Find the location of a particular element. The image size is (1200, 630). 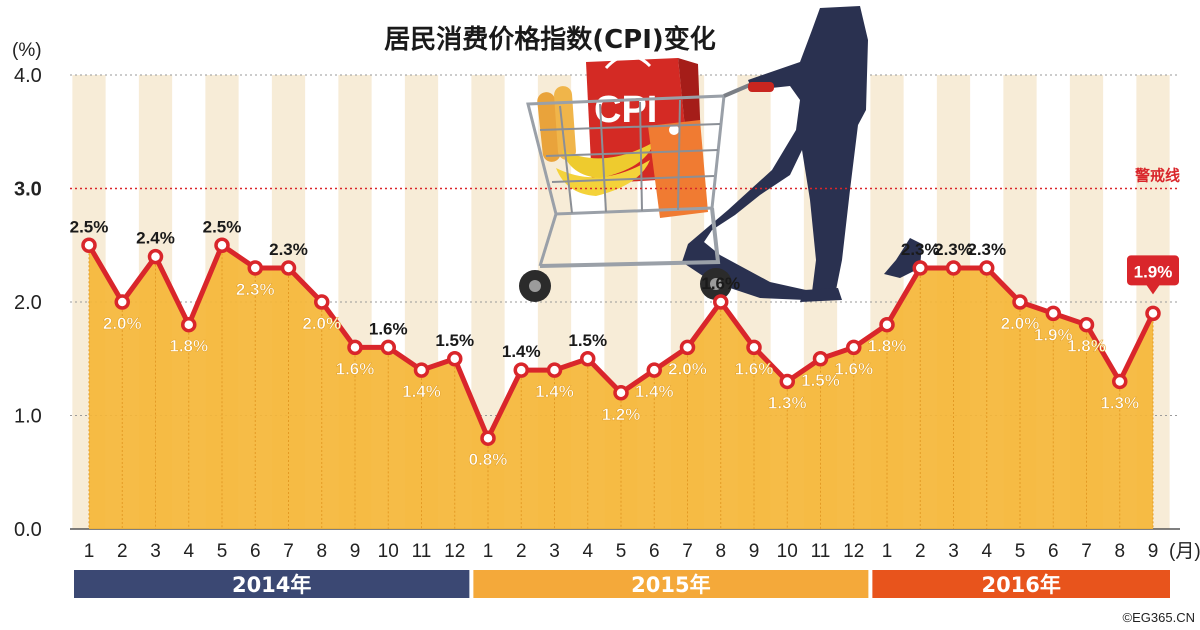

year-band-label: 2015年 is located at coordinates (670, 585).